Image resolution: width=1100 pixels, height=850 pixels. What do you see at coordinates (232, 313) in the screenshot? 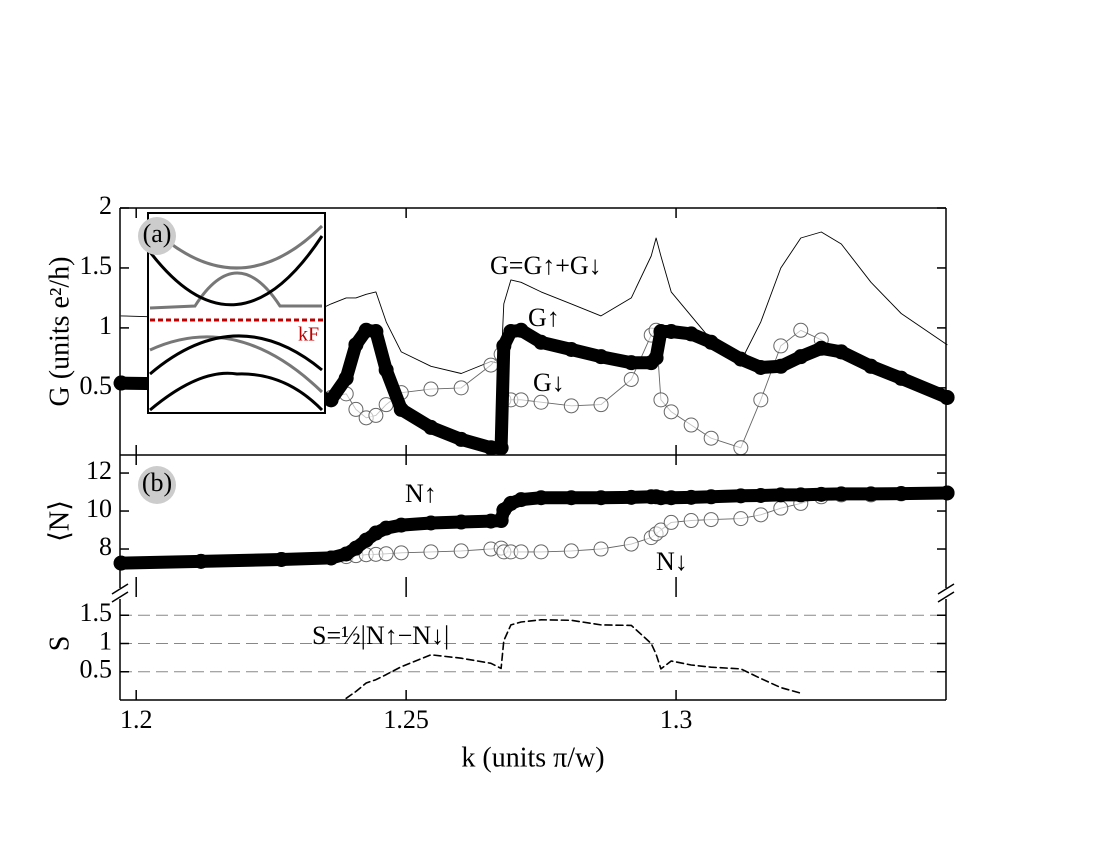
I see `inset: kF (a)` at bounding box center [232, 313].